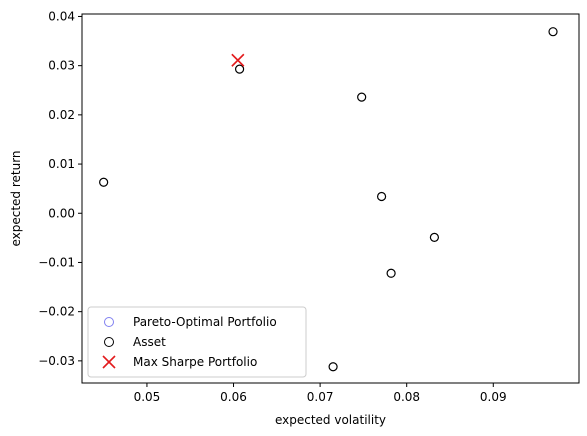 The width and height of the screenshot is (587, 436). Describe the element at coordinates (406, 397) in the screenshot. I see `x-tick-label: 0.08` at that location.